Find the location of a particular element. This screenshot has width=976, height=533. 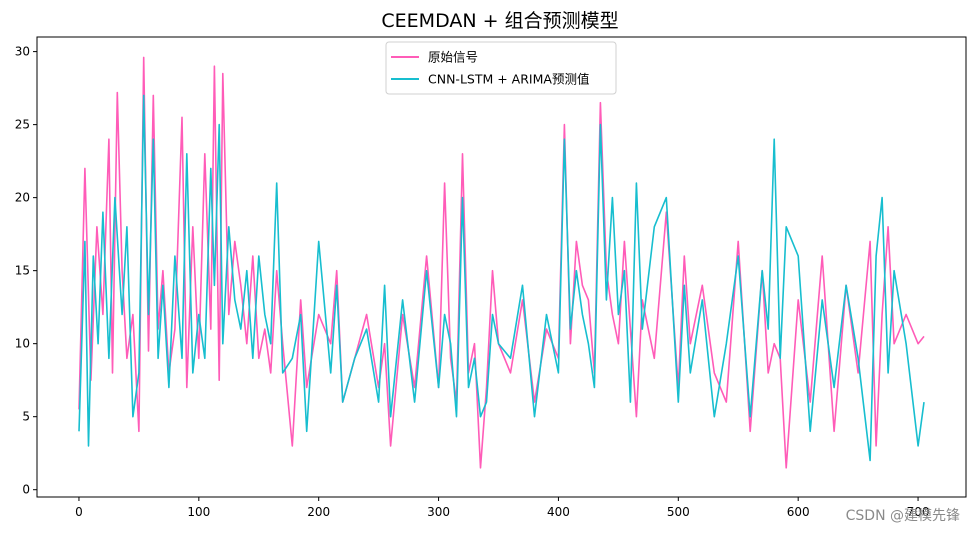

y-tick-label: 20 is located at coordinates (22, 198).